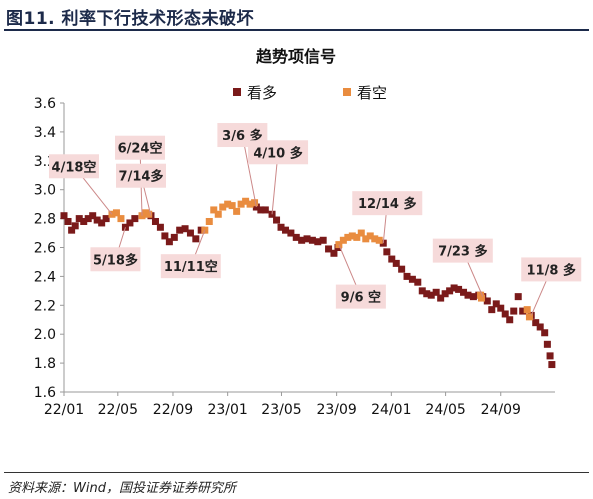 The height and width of the screenshot is (499, 593). What do you see at coordinates (278, 177) in the screenshot?
I see `annotation-callout: 4/10 多` at bounding box center [278, 177].